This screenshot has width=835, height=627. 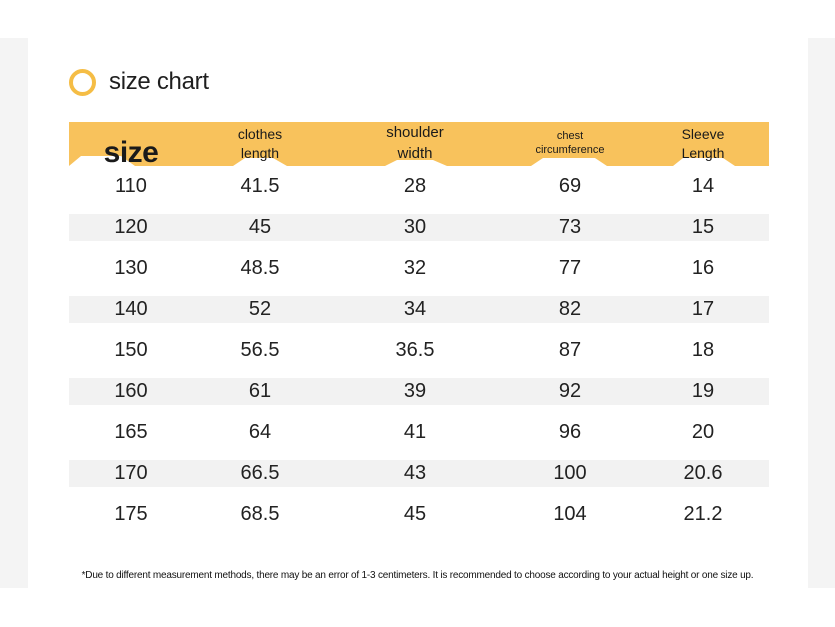 I want to click on cell-shoulder-width: 32, so click(x=415, y=268).